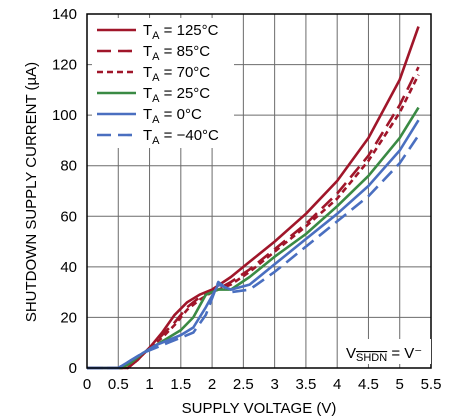 Image resolution: width=466 pixels, height=420 pixels. What do you see at coordinates (73, 368) in the screenshot?
I see `y-tick-label: 0` at bounding box center [73, 368].